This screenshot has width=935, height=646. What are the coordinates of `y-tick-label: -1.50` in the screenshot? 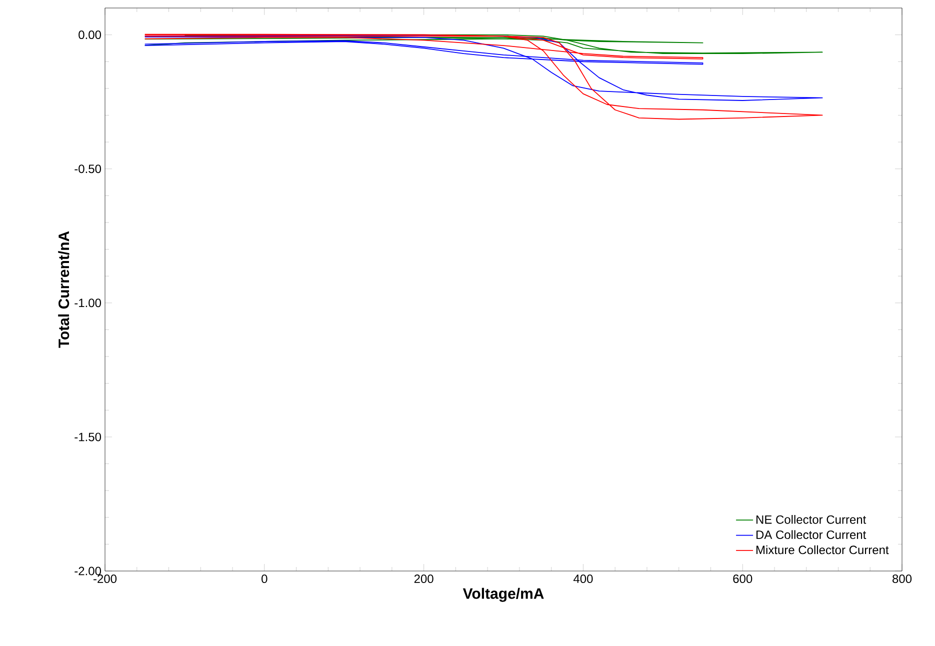 It's located at (88, 437).